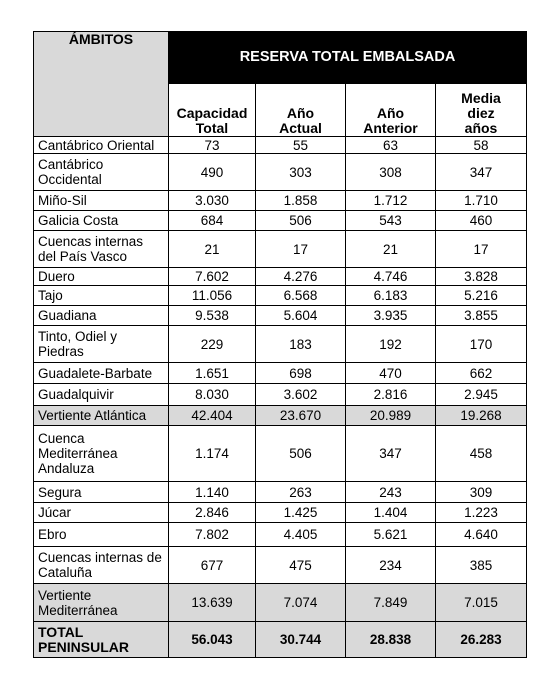 The image size is (554, 693). I want to click on cell-ano-actual: 3.602, so click(300, 394).